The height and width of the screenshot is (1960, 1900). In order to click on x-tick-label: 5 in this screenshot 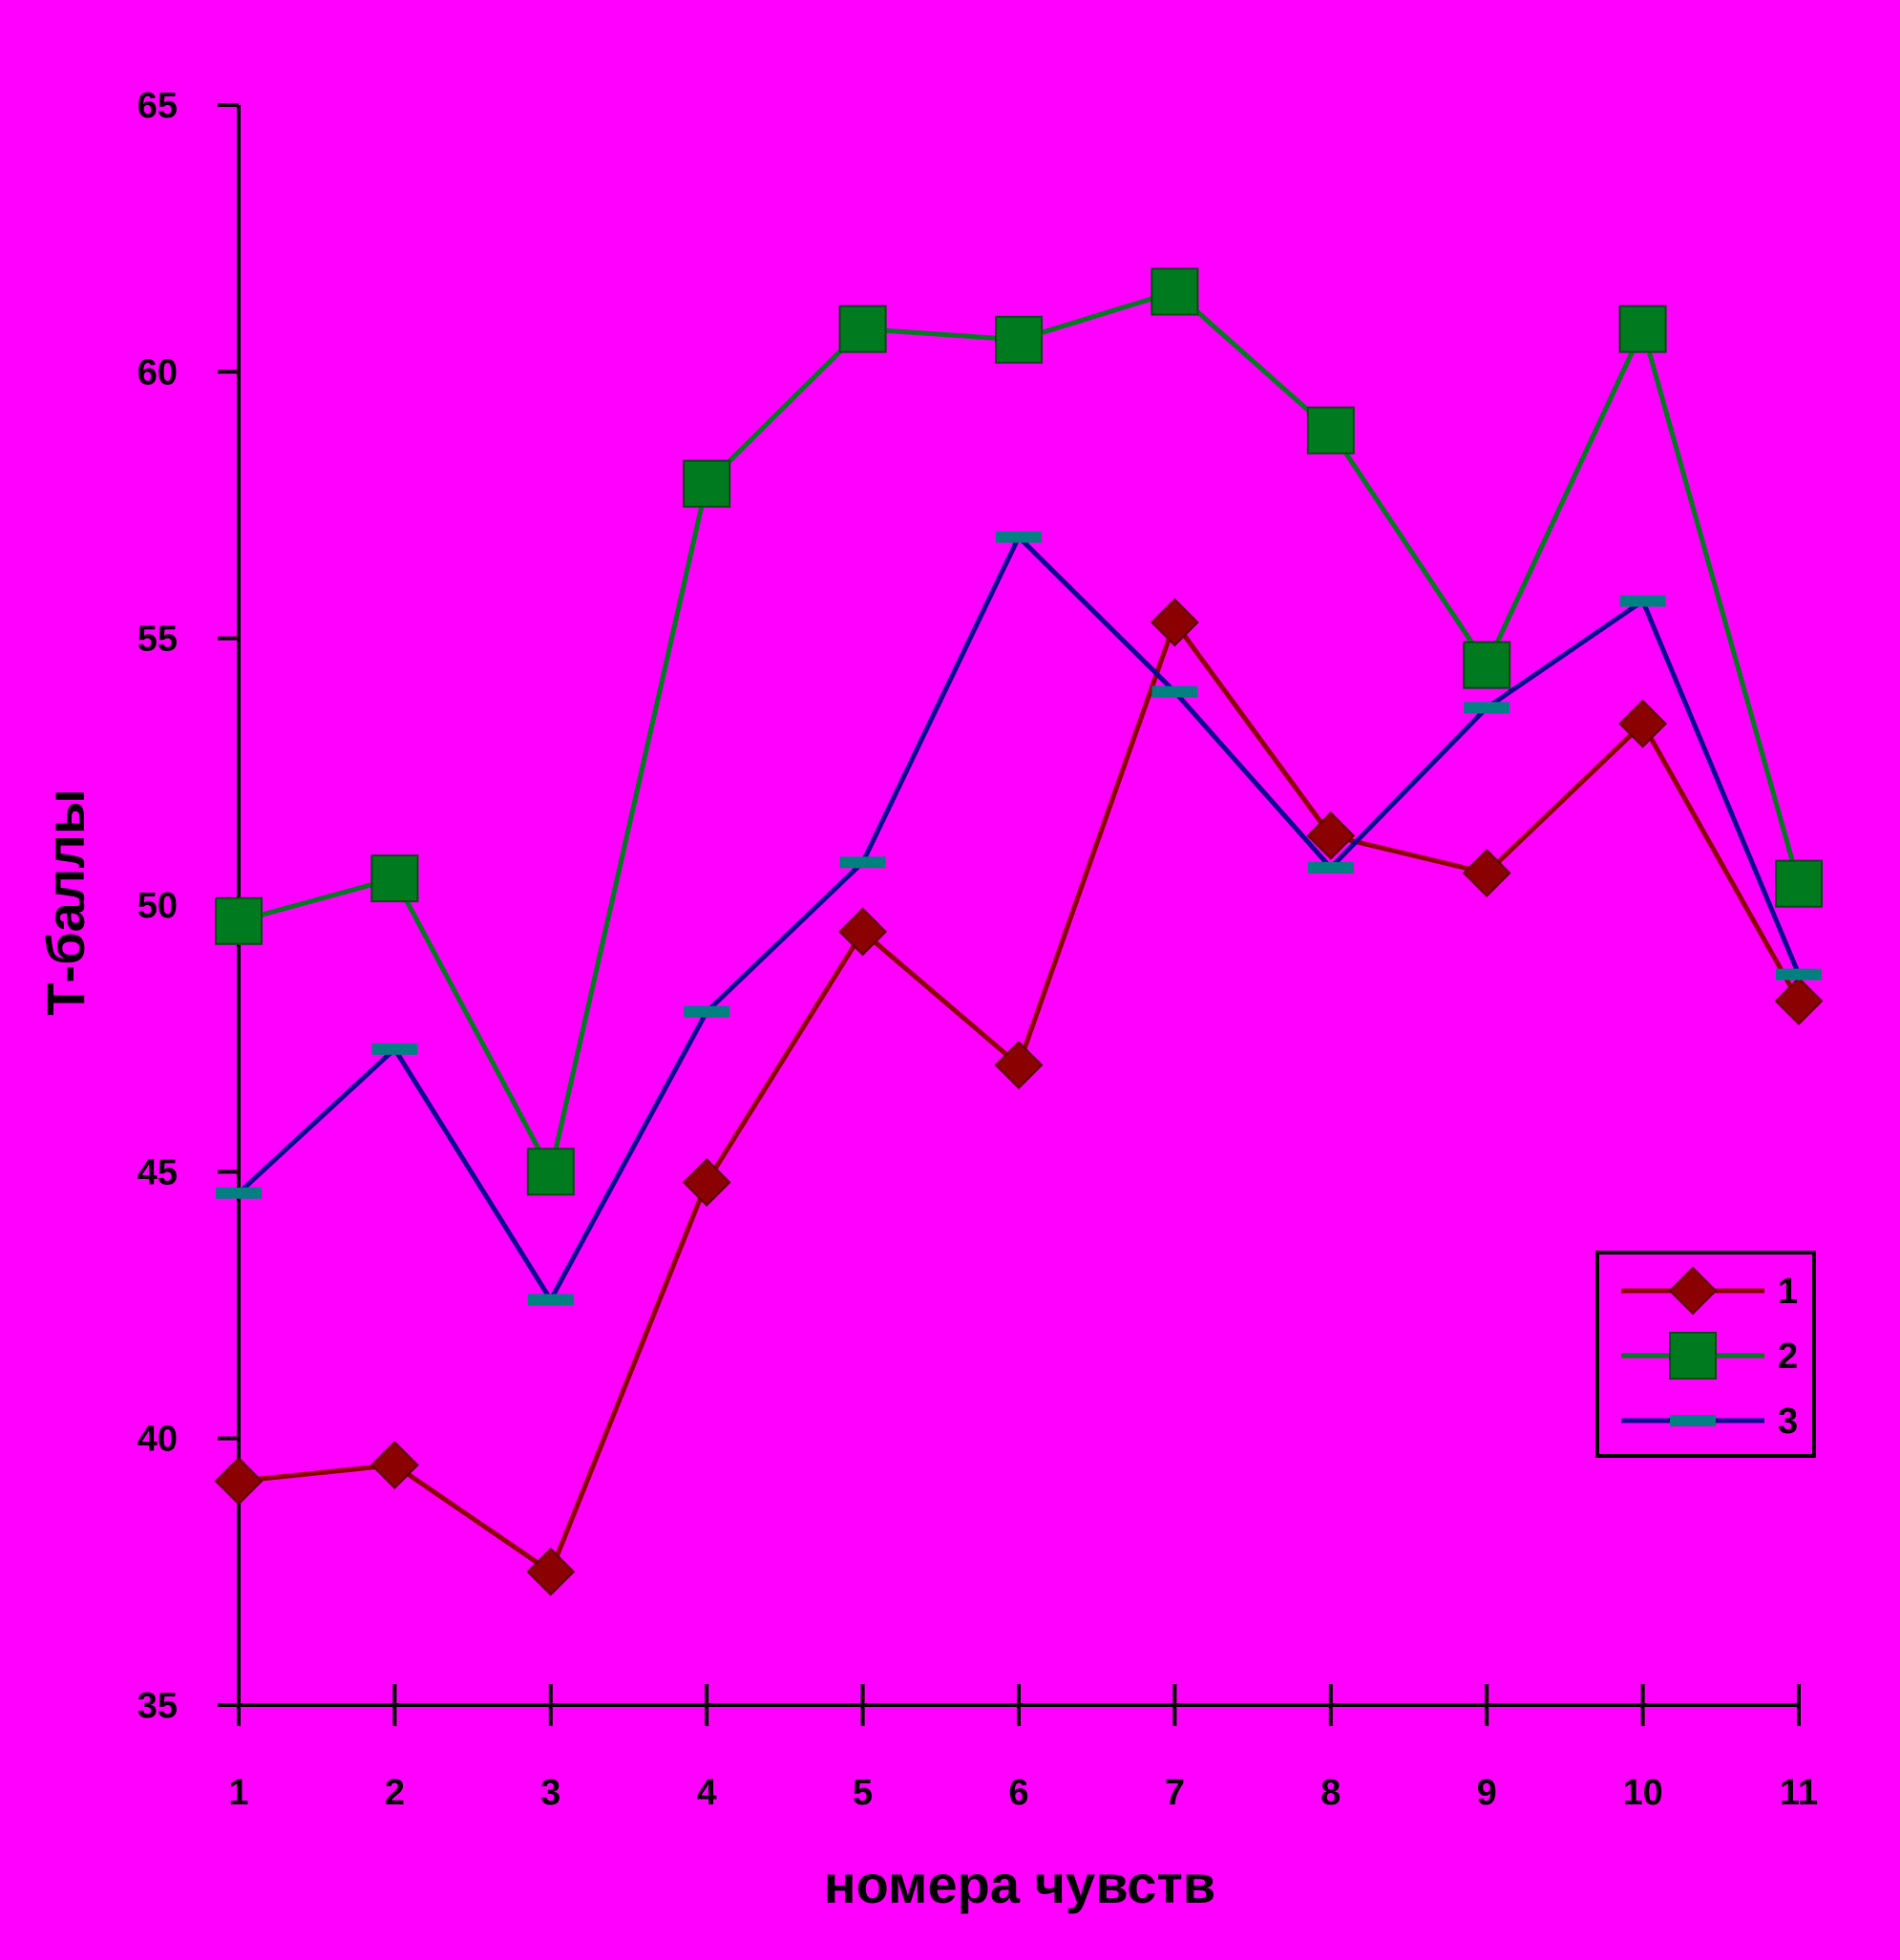, I will do `click(863, 1793)`.